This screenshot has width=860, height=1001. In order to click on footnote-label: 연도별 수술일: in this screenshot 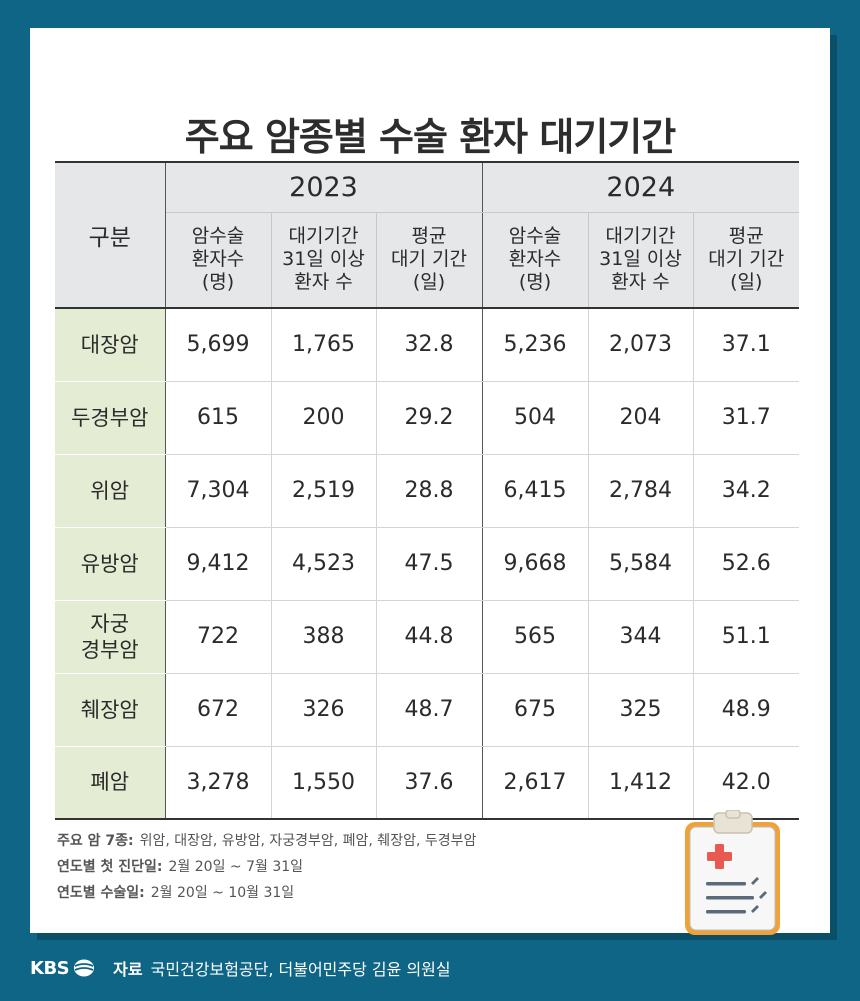, I will do `click(101, 893)`.